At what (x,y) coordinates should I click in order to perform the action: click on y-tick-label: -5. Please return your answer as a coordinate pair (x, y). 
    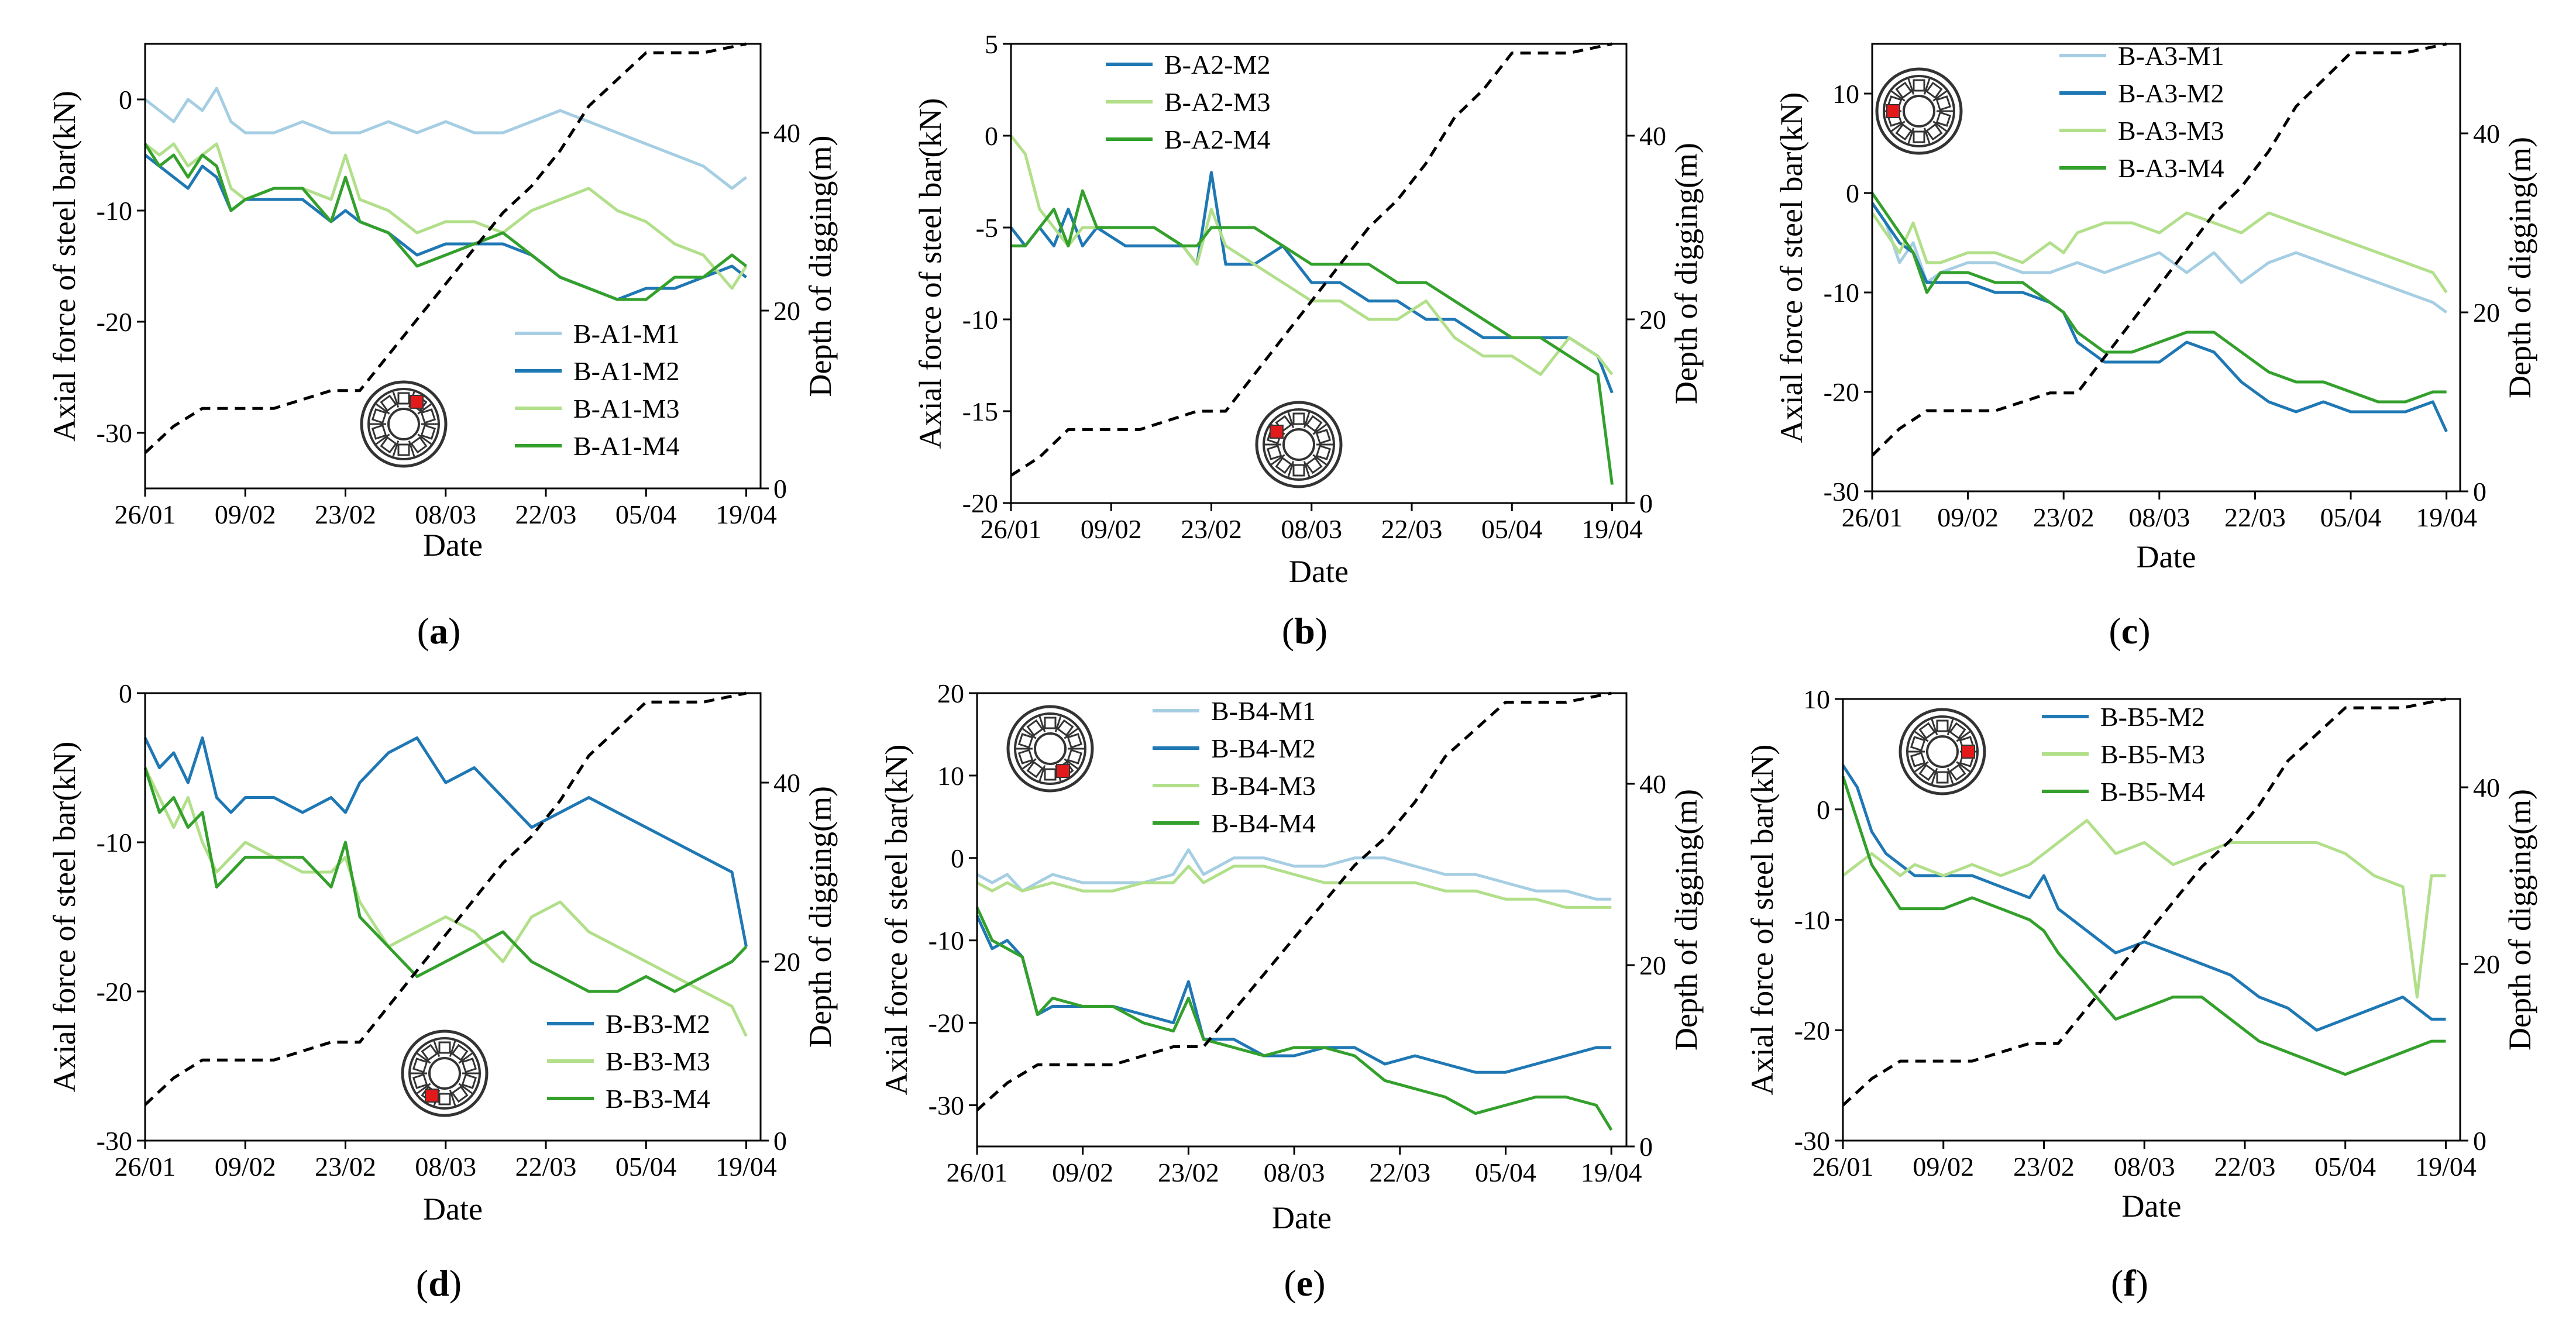
    Looking at the image, I should click on (987, 228).